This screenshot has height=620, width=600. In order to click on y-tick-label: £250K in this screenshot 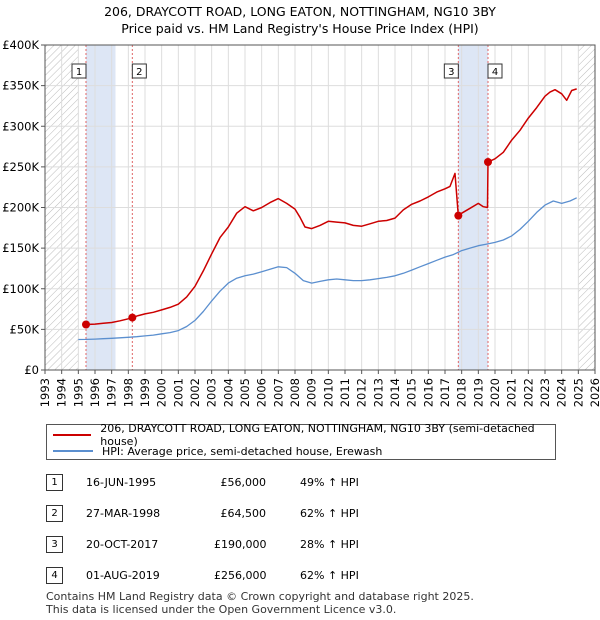, I will do `click(20, 167)`.